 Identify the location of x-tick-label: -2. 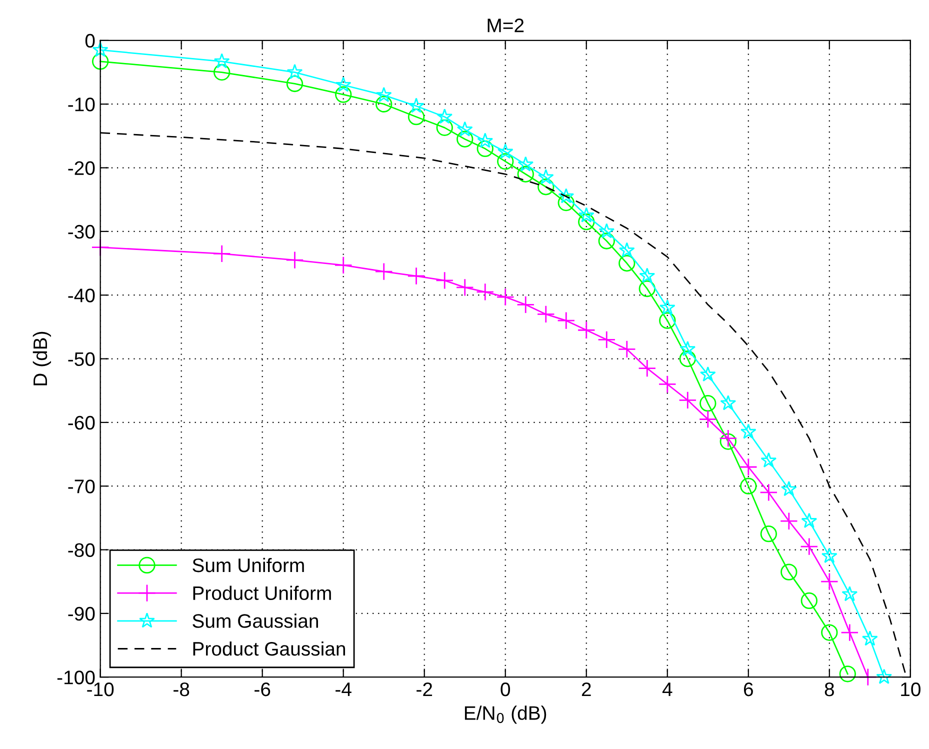
(424, 689).